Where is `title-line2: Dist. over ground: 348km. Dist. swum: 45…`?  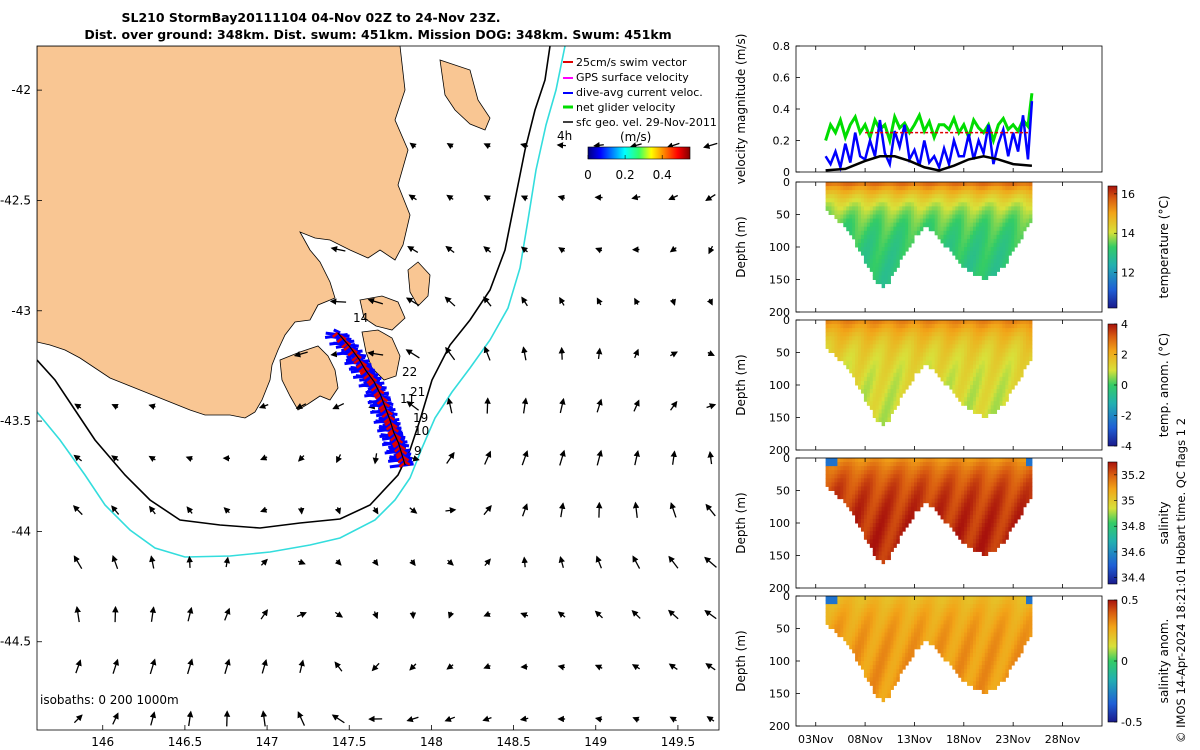
title-line2: Dist. over ground: 348km. Dist. swum: 45… is located at coordinates (377, 34).